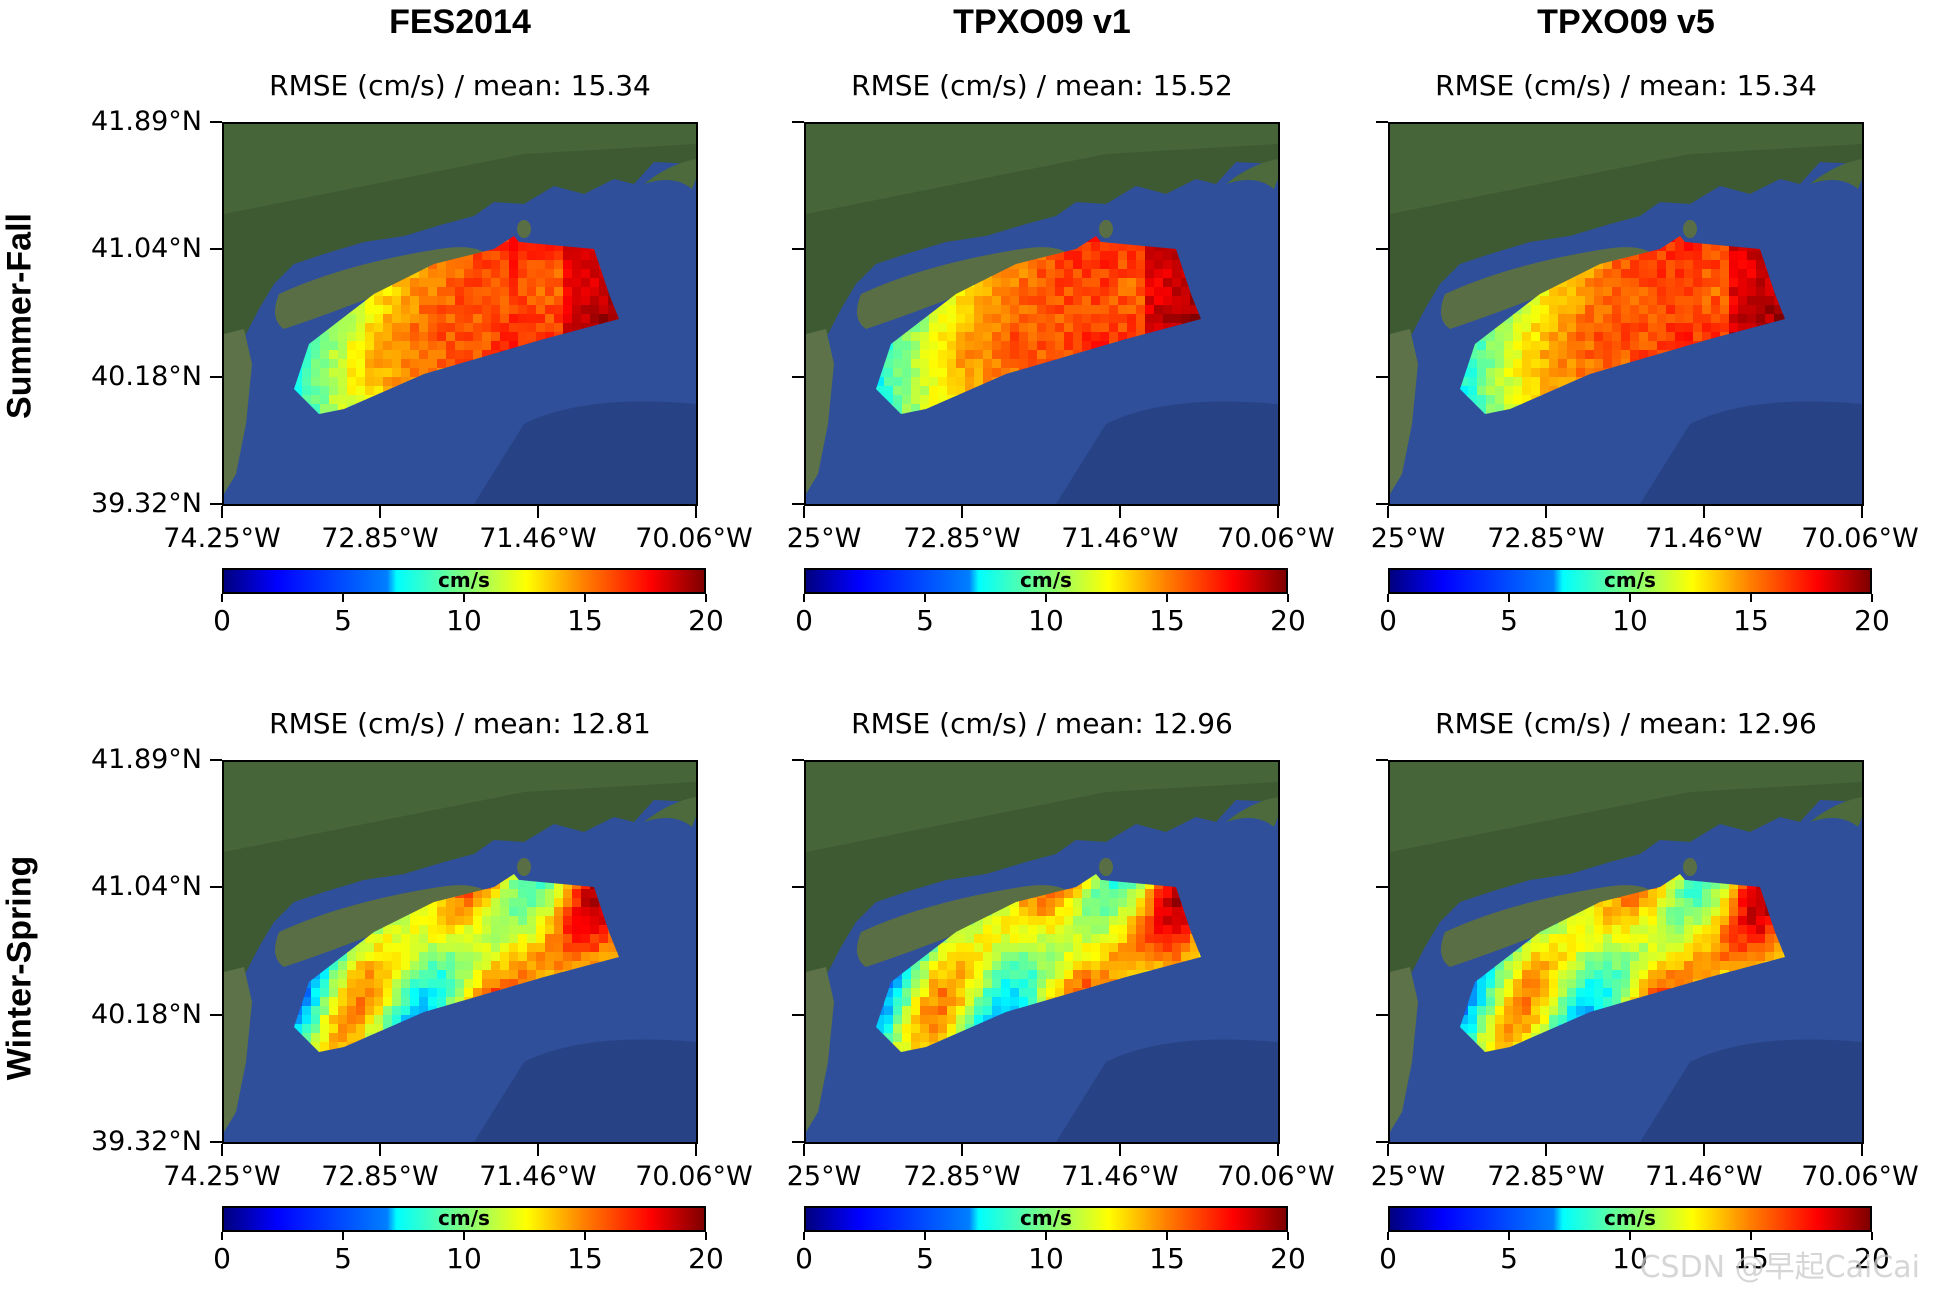 This screenshot has width=1936, height=1296. I want to click on y-tick-label: 40.18°N, so click(146, 1014).